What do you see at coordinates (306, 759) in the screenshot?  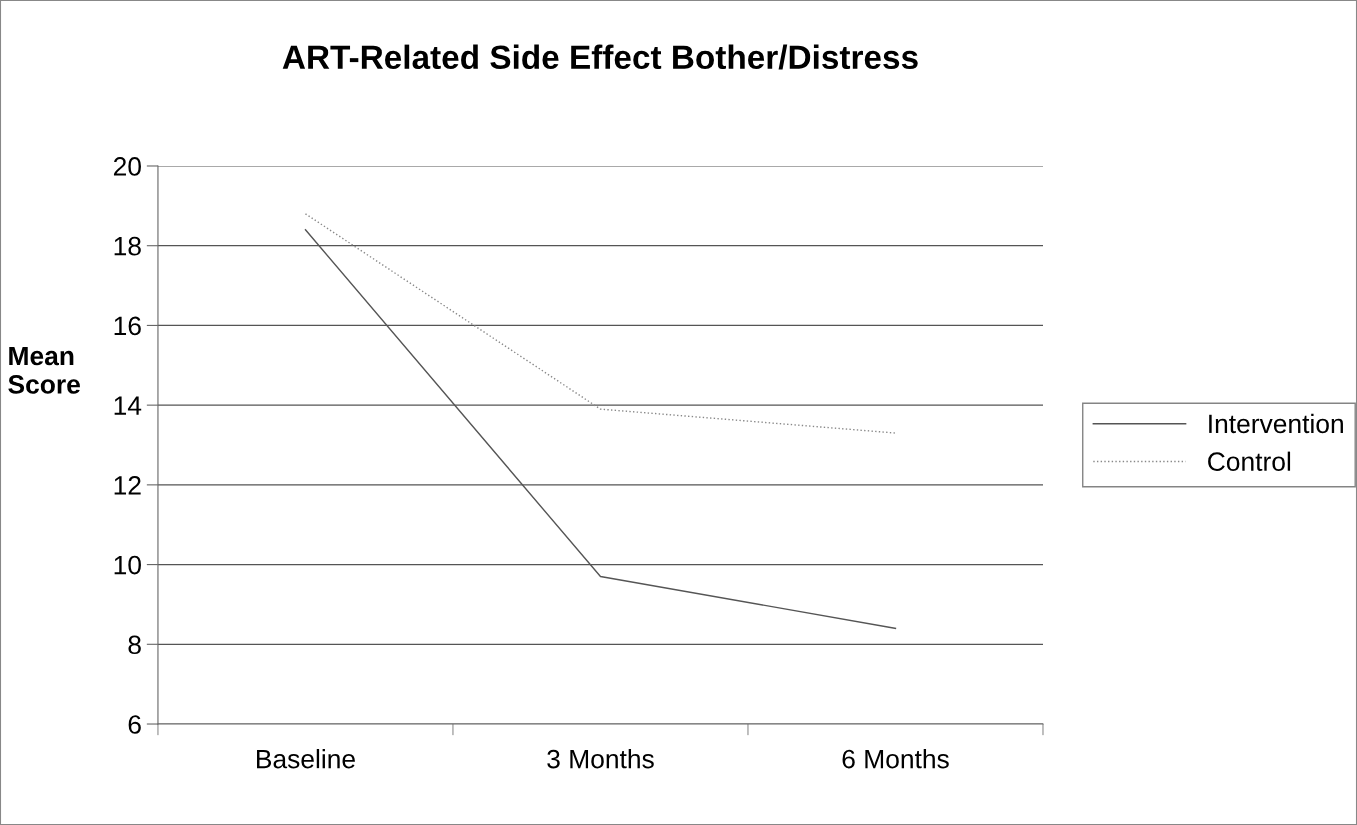 I see `x-tick-label: Baseline` at bounding box center [306, 759].